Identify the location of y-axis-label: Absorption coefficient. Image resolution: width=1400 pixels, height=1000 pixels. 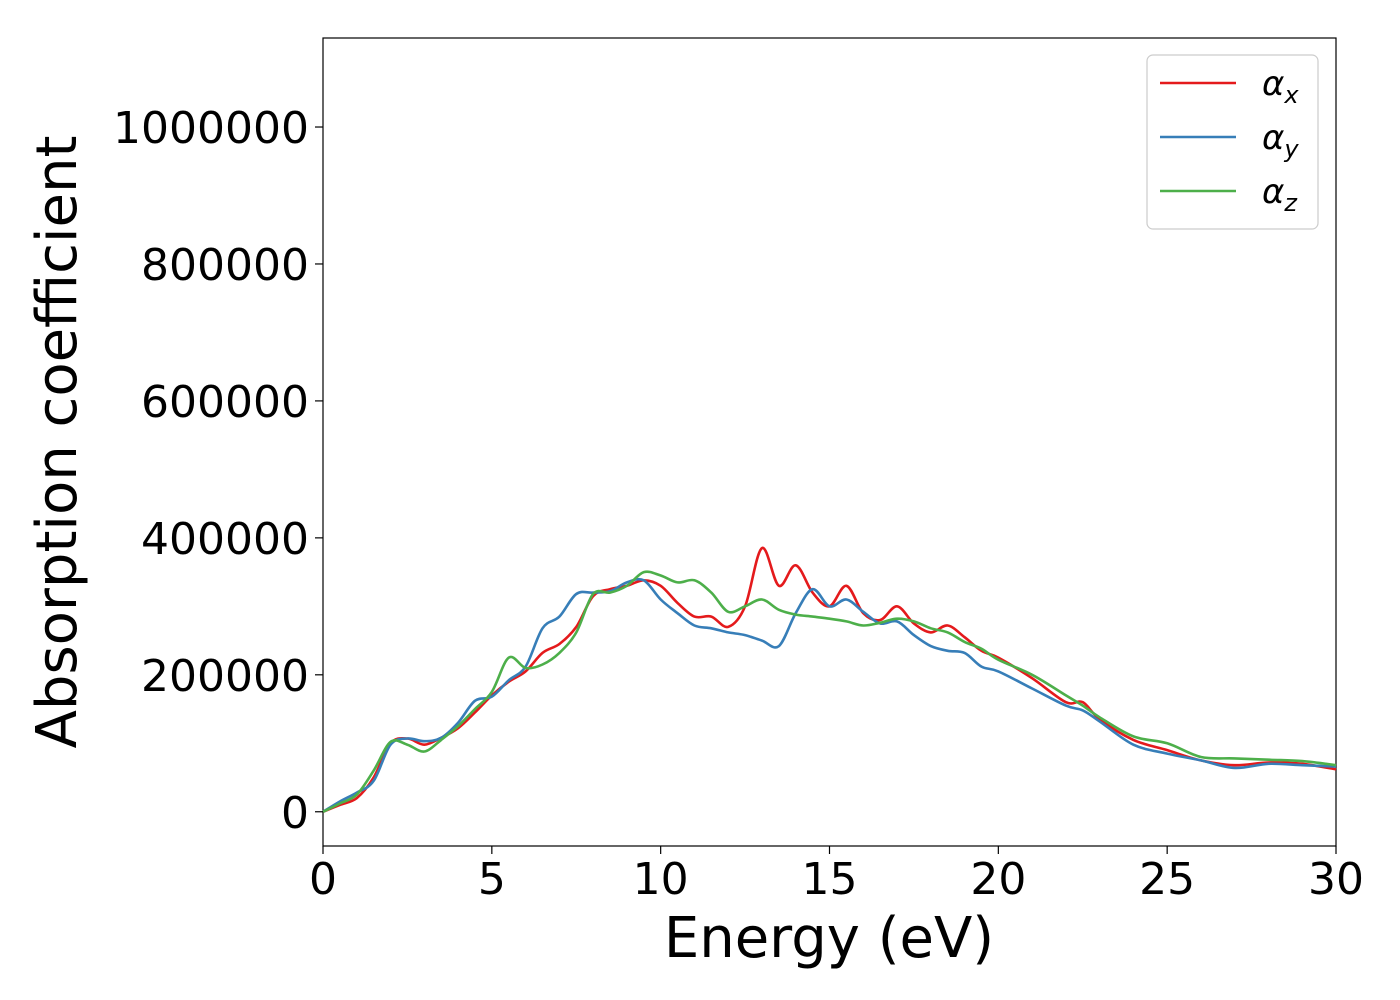
(57, 442).